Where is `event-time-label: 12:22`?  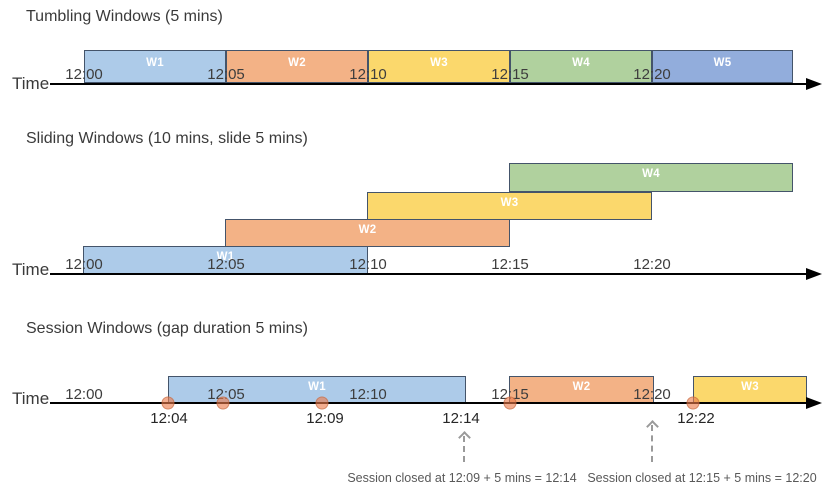
event-time-label: 12:22 is located at coordinates (696, 418).